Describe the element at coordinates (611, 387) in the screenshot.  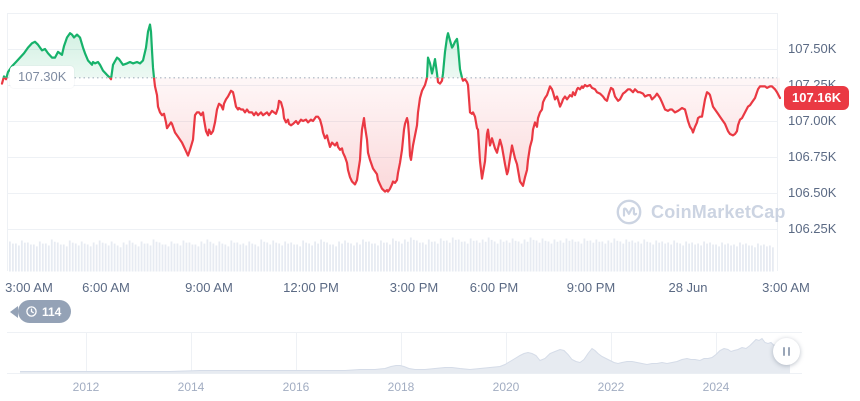
I see `navigator-year-label: 2022` at that location.